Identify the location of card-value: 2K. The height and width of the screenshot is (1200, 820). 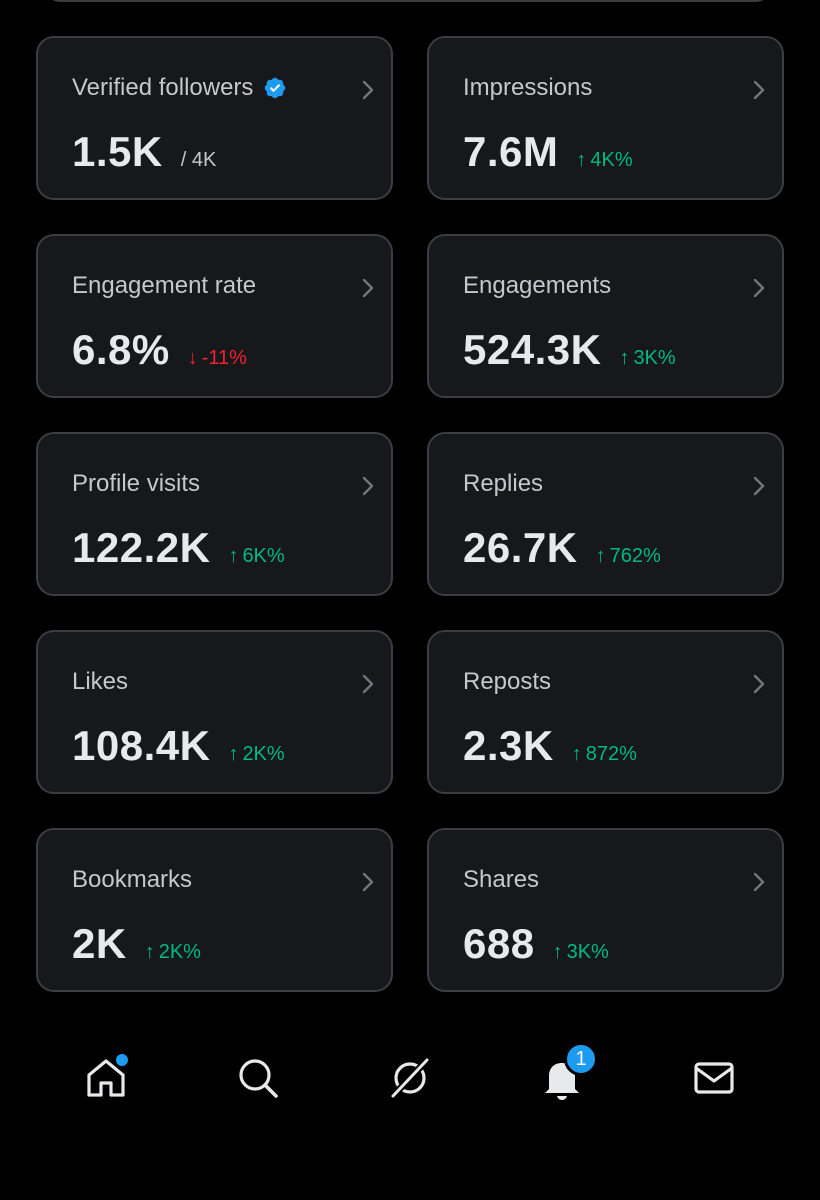
(99, 943).